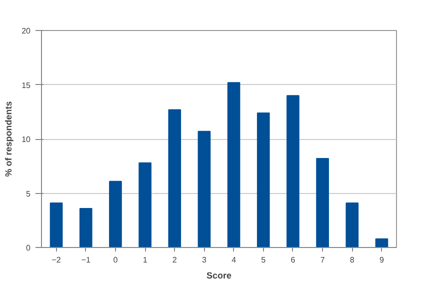 The width and height of the screenshot is (440, 287). I want to click on y-axis-title: % of respondents, so click(9, 139).